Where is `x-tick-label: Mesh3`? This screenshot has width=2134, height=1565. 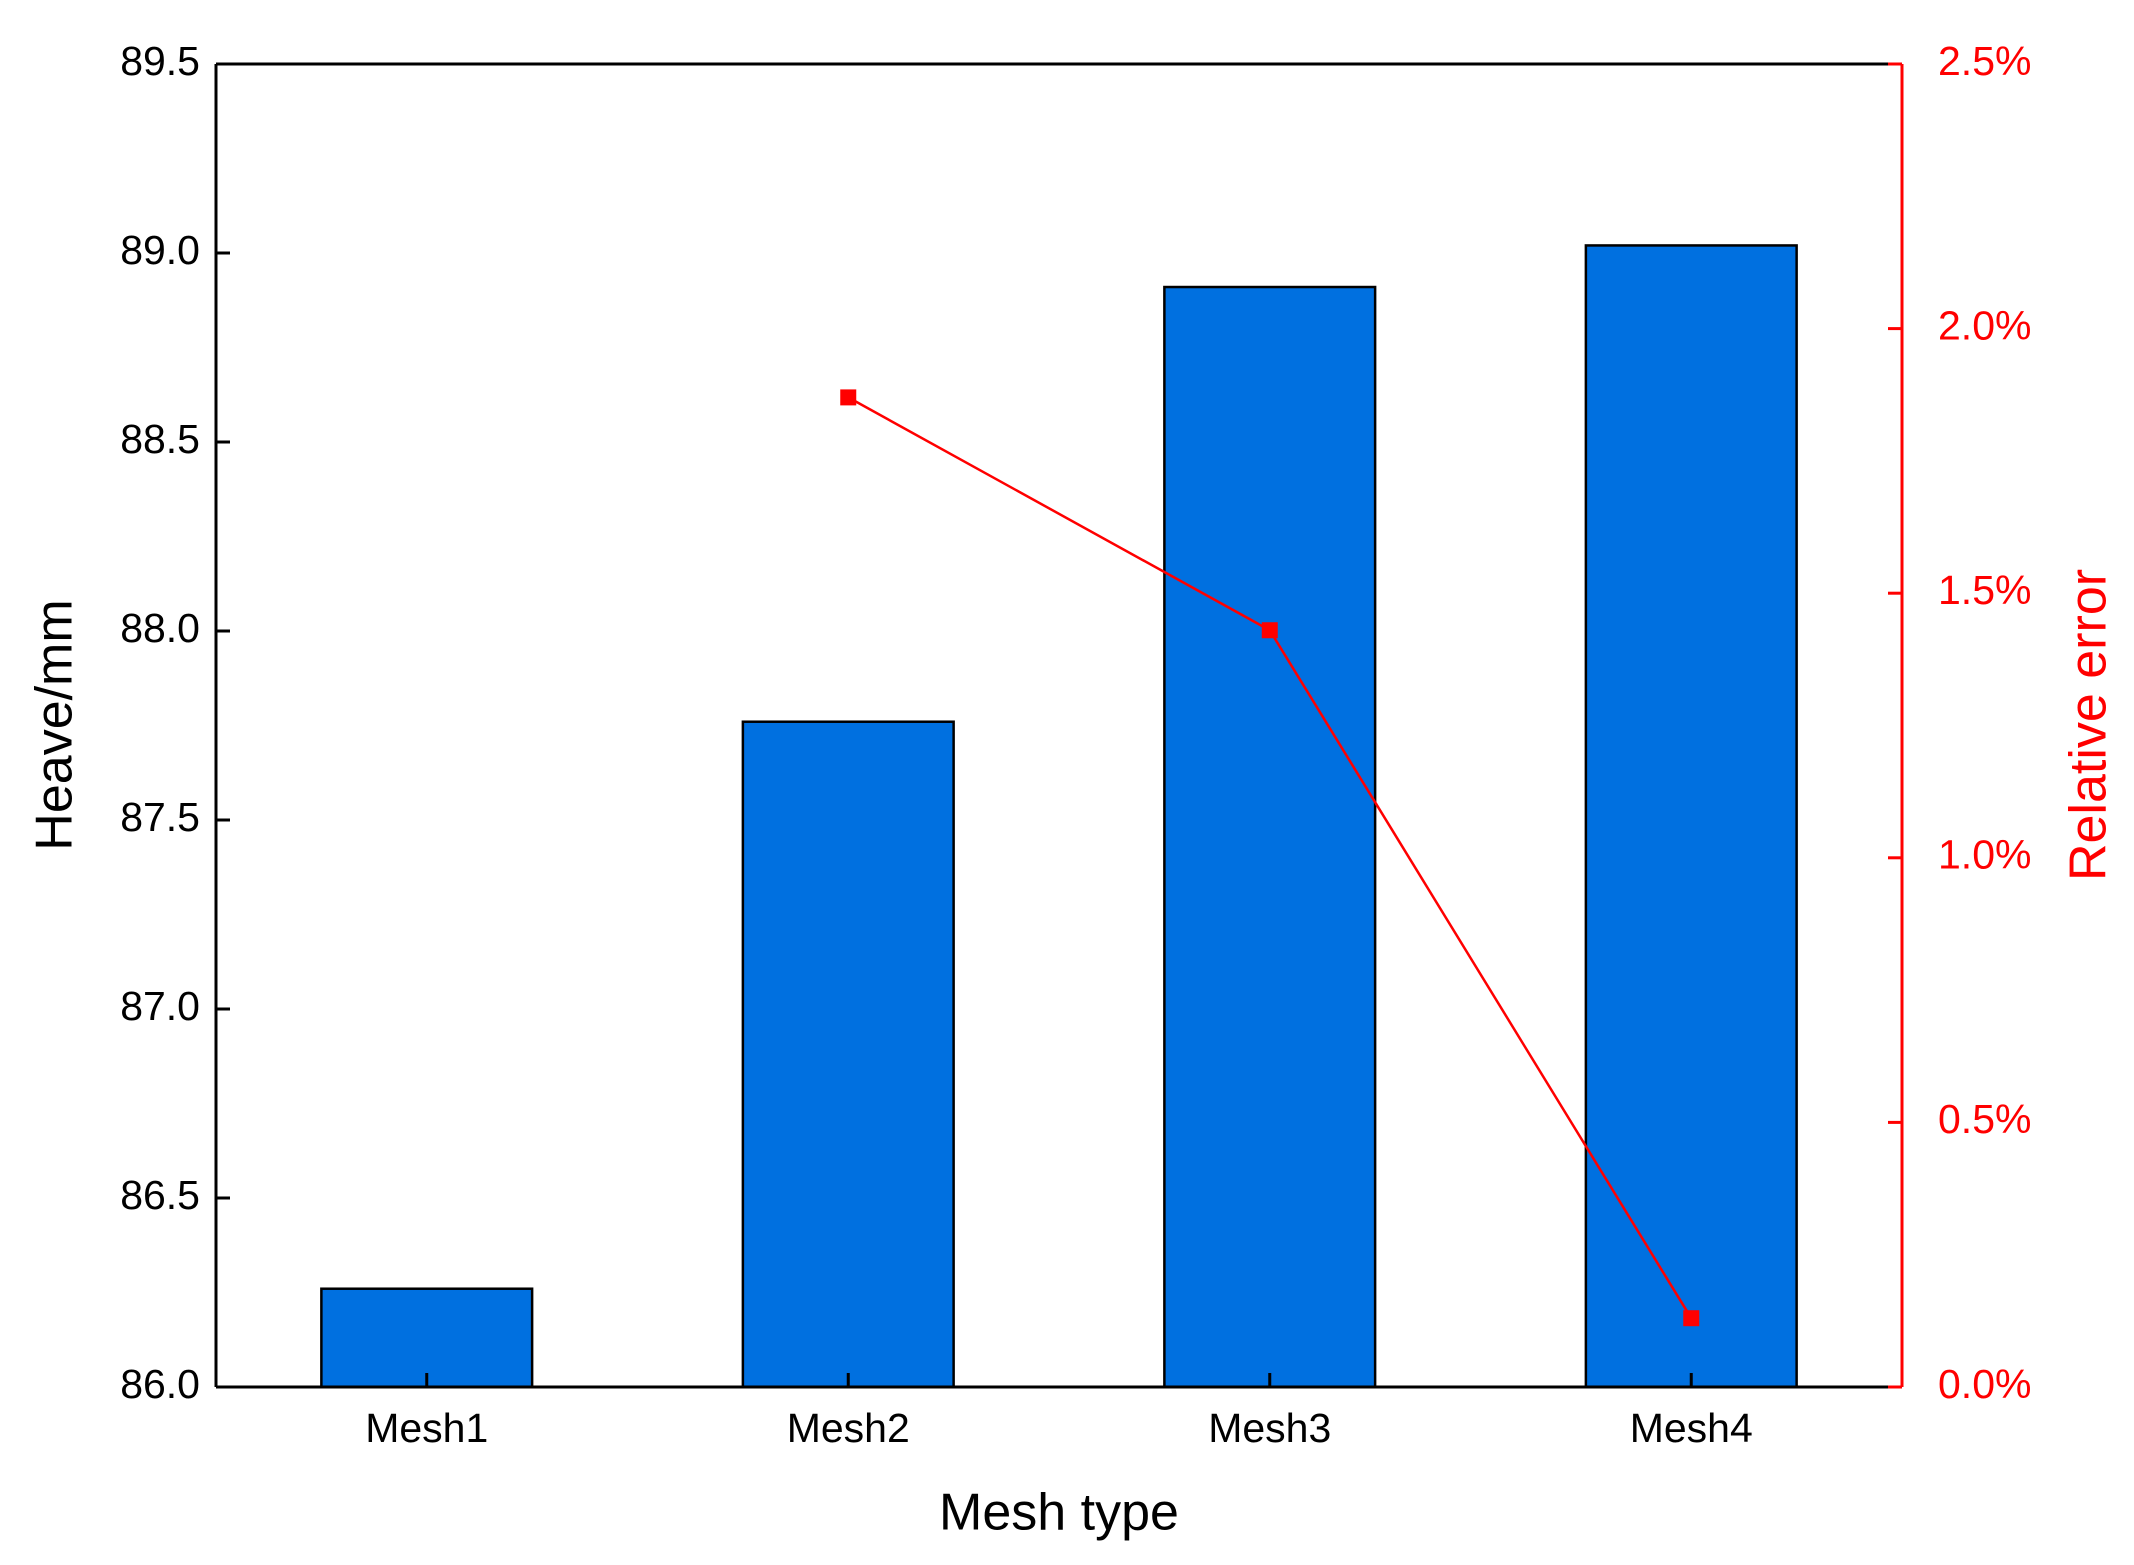 x-tick-label: Mesh3 is located at coordinates (1269, 1428).